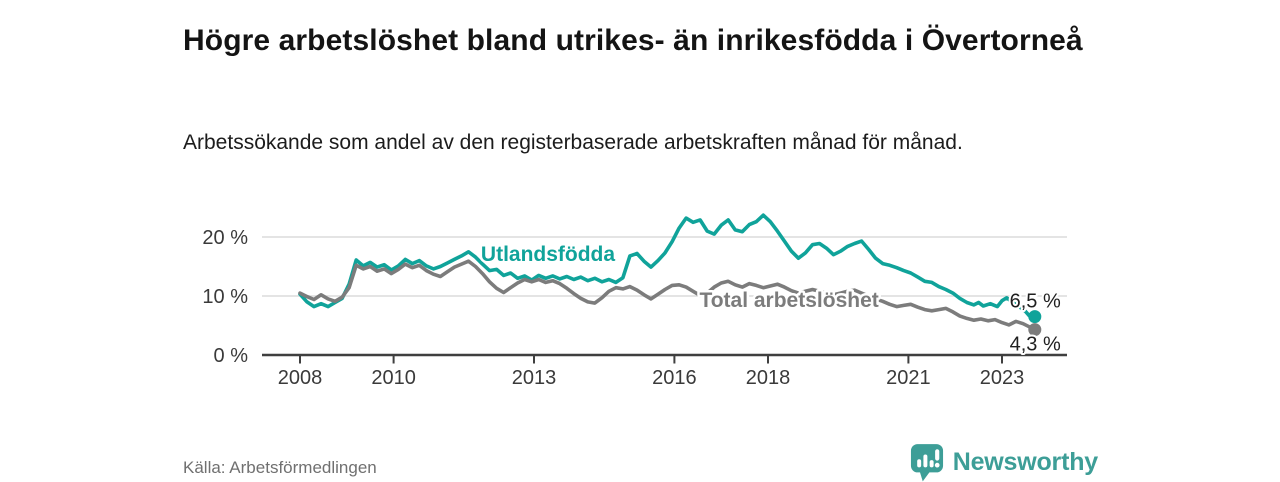 The width and height of the screenshot is (1280, 482). I want to click on end-value-label: 4,3 %, so click(1035, 345).